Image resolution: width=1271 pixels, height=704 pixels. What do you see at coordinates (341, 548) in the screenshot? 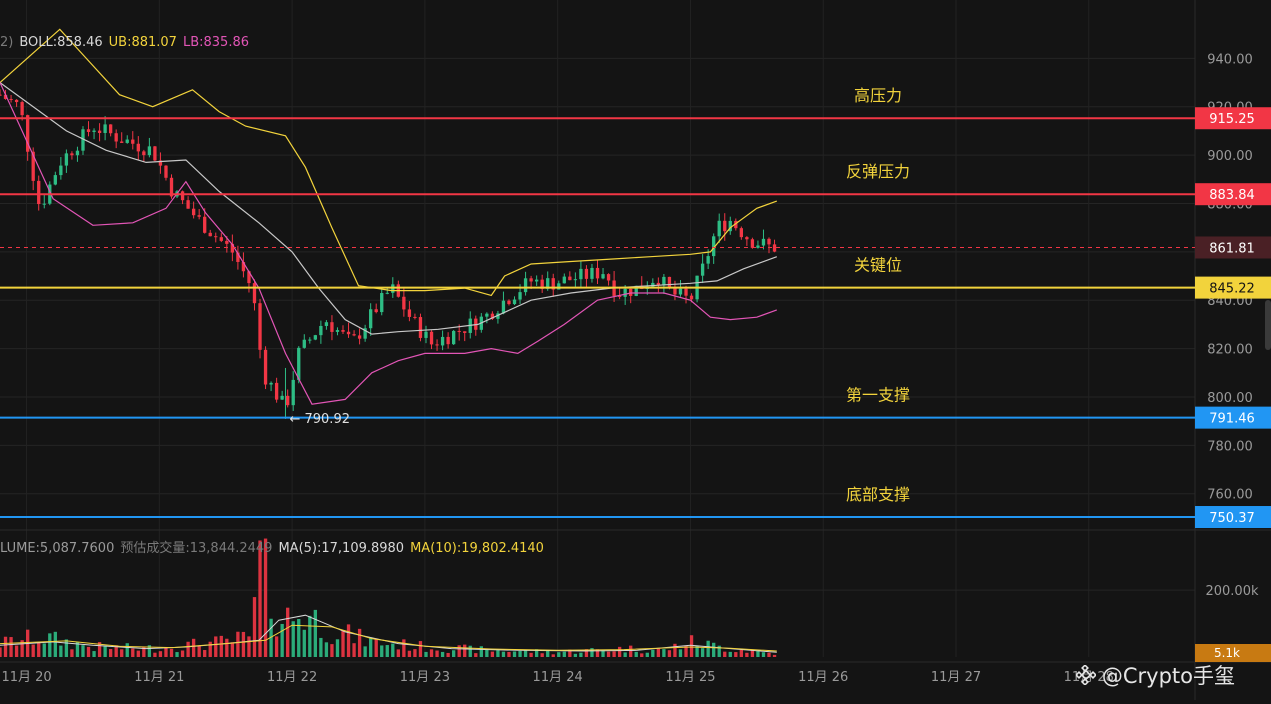
I see `volume-ma5: MA(5):17,109.8980` at bounding box center [341, 548].